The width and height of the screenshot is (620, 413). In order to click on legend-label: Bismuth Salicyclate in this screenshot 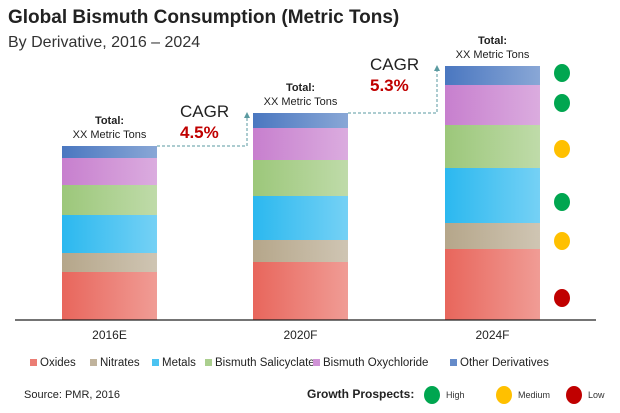, I will do `click(265, 363)`.